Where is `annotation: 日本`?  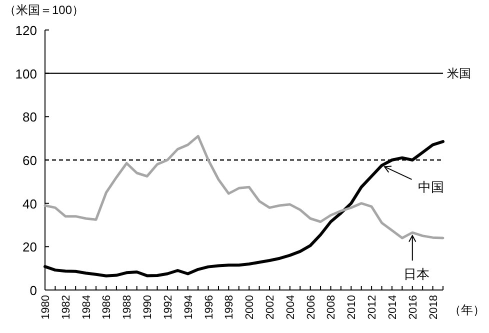
annotation: 日本 is located at coordinates (416, 274).